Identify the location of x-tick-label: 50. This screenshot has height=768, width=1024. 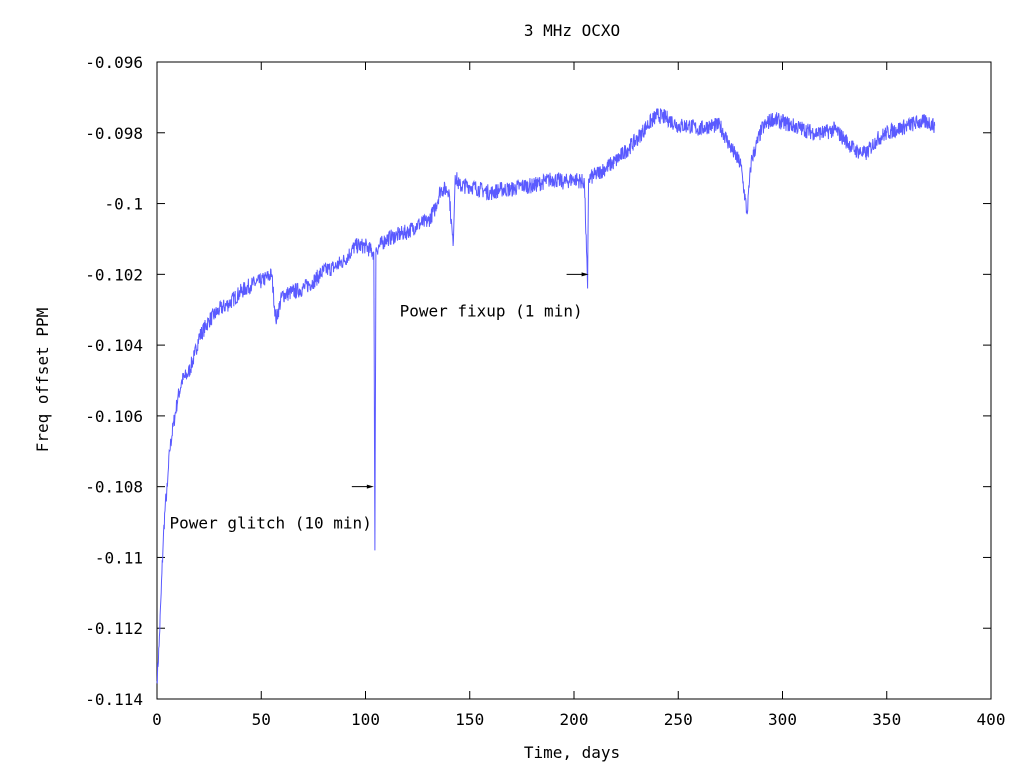
(261, 719).